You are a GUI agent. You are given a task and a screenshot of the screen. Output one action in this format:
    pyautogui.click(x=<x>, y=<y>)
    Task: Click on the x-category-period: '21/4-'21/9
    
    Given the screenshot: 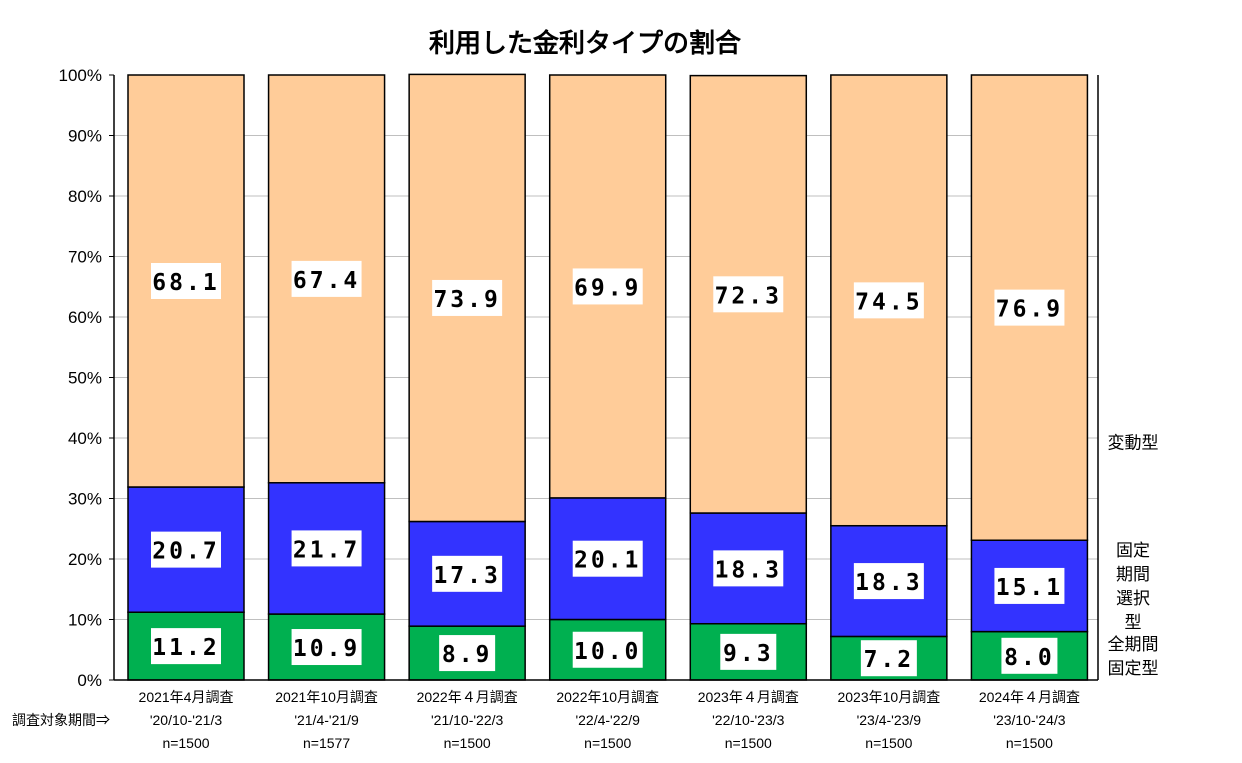 What is the action you would take?
    pyautogui.click(x=326, y=720)
    